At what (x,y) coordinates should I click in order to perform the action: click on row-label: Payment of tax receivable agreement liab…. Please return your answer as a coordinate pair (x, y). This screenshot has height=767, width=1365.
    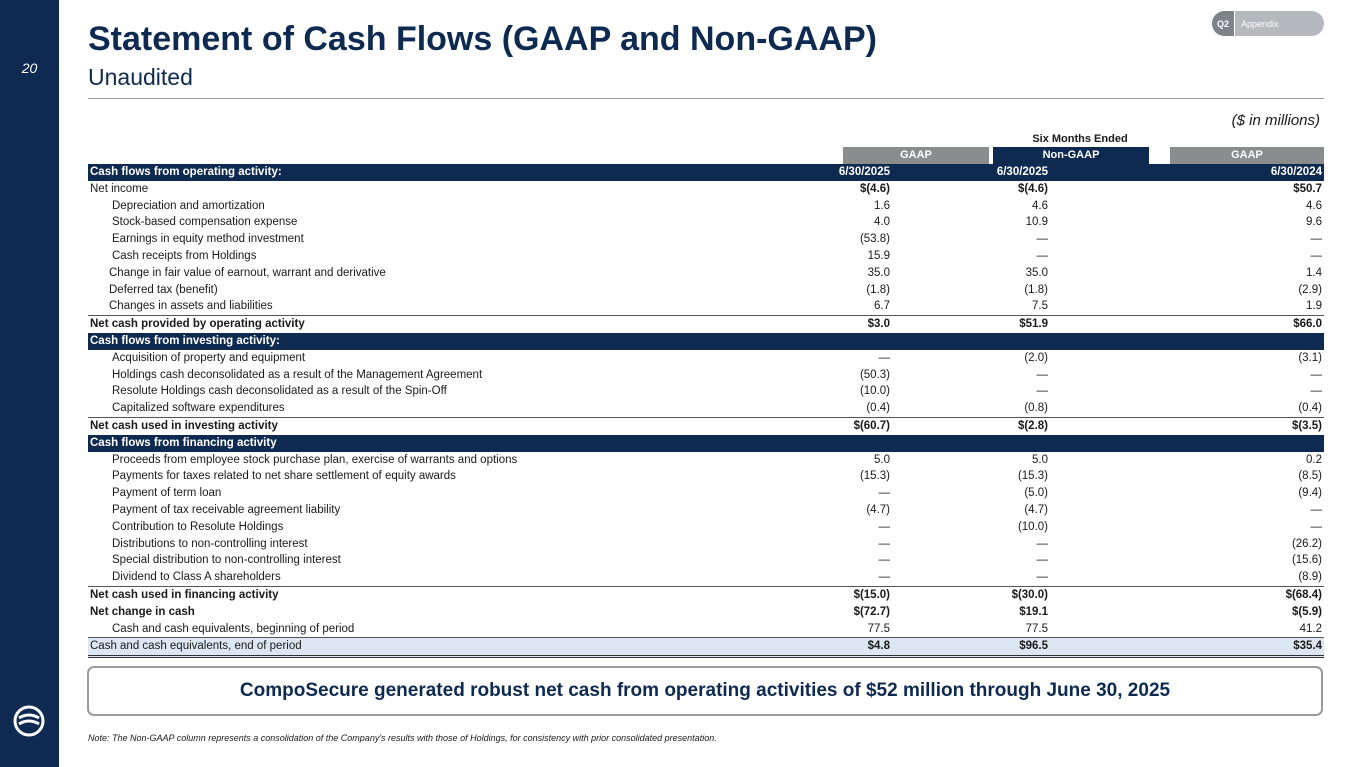
    Looking at the image, I should click on (226, 509).